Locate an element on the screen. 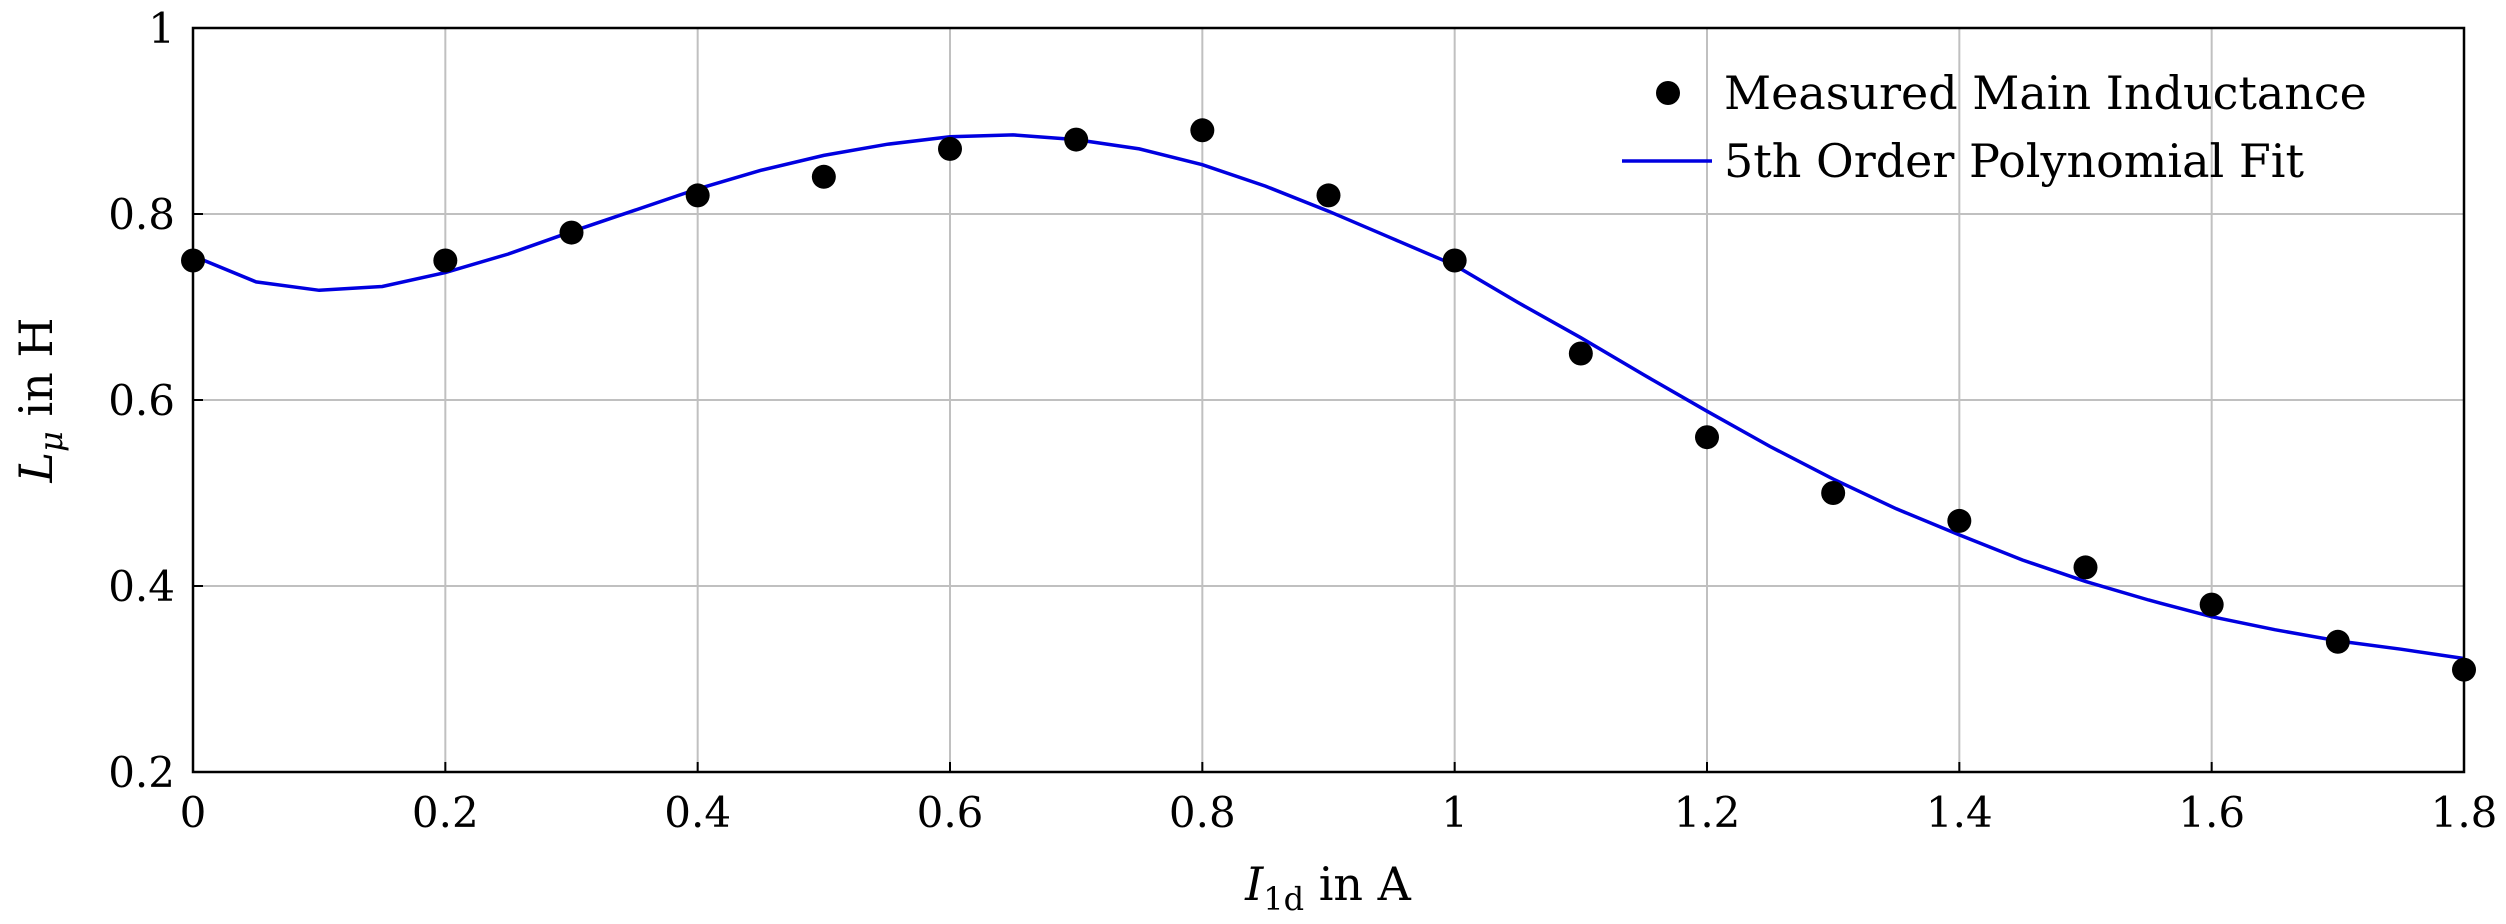 The image size is (2506, 924). y-tick-label: 0.6 is located at coordinates (141, 400).